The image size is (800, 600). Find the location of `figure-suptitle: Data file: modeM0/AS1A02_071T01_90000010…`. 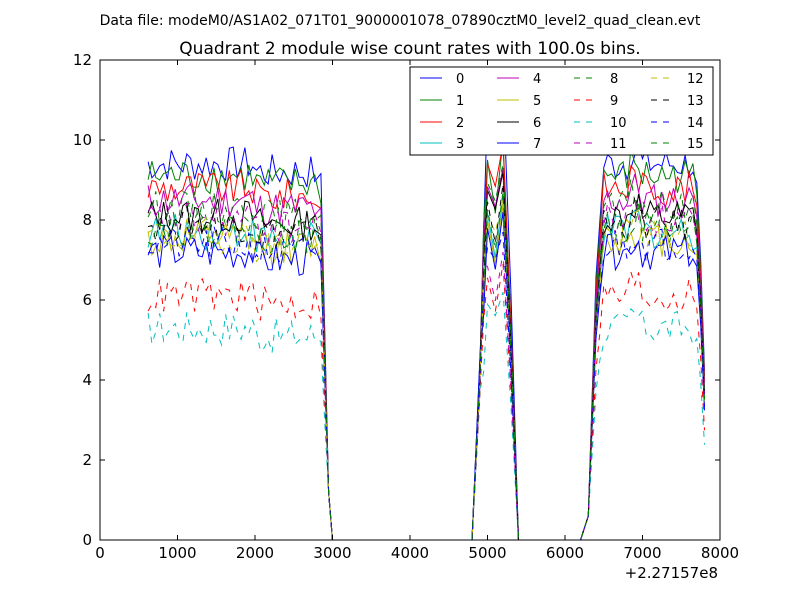

figure-suptitle: Data file: modeM0/AS1A02_071T01_90000010… is located at coordinates (400, 21).